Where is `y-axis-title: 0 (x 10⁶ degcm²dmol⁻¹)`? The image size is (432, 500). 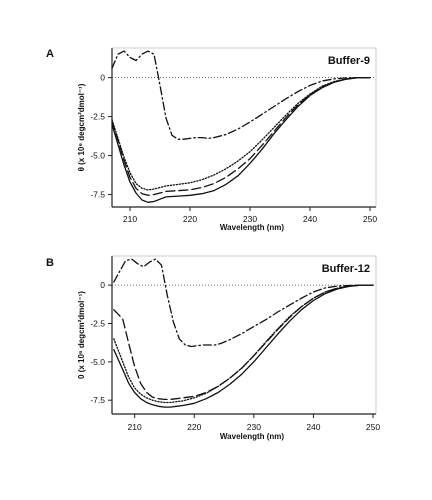
y-axis-title: 0 (x 10⁶ degcm²dmol⁻¹) is located at coordinates (81, 335).